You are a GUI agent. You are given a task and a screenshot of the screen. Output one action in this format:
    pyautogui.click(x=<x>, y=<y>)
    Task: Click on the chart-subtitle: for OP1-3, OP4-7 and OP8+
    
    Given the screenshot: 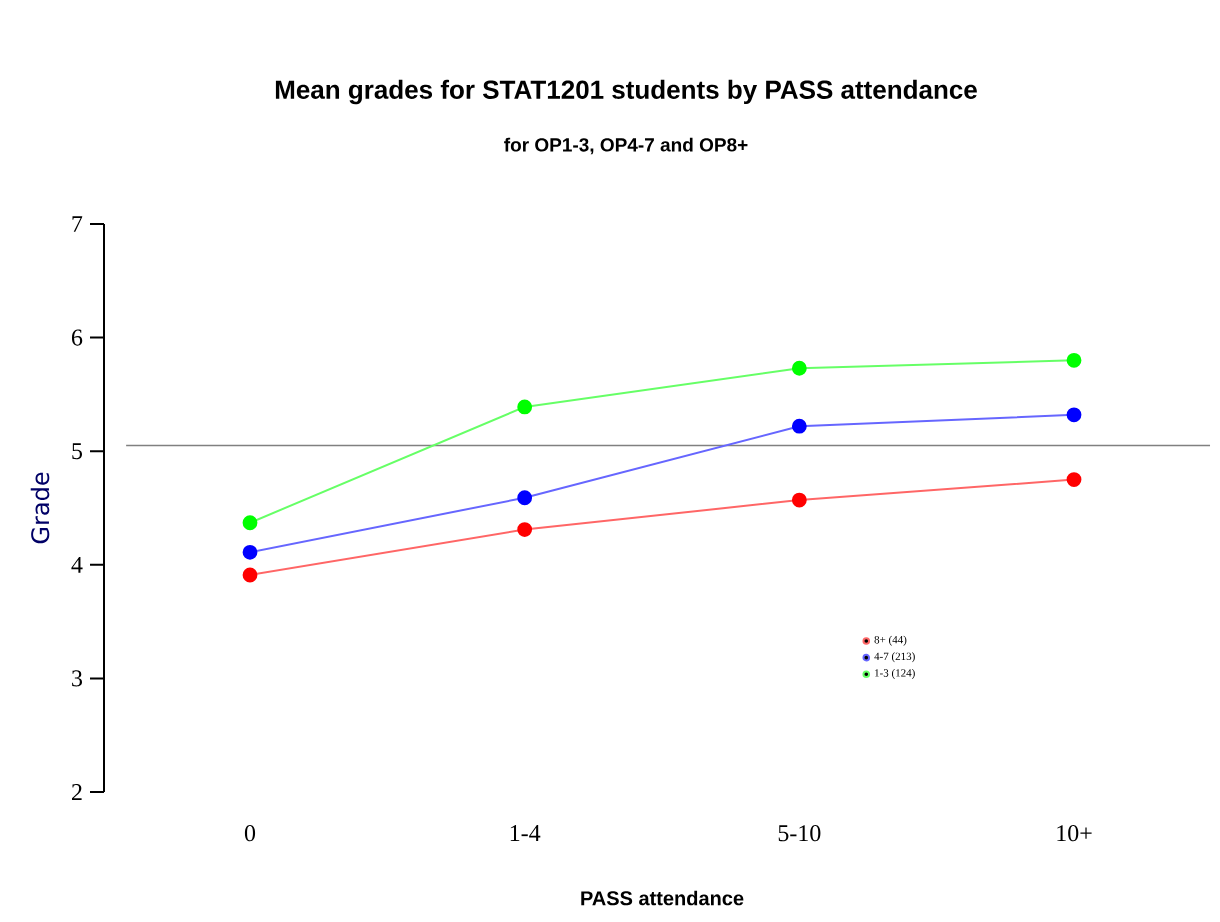 What is the action you would take?
    pyautogui.click(x=626, y=146)
    